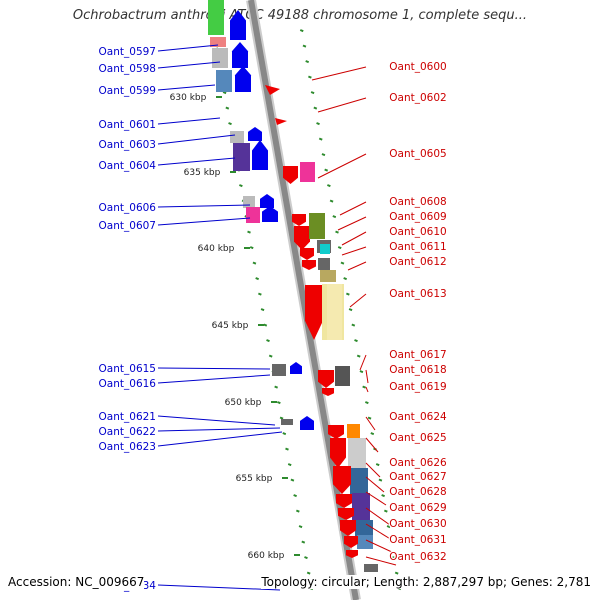  What do you see at coordinates (417, 524) in the screenshot?
I see `gene-label-right: Oant_0630` at bounding box center [417, 524].